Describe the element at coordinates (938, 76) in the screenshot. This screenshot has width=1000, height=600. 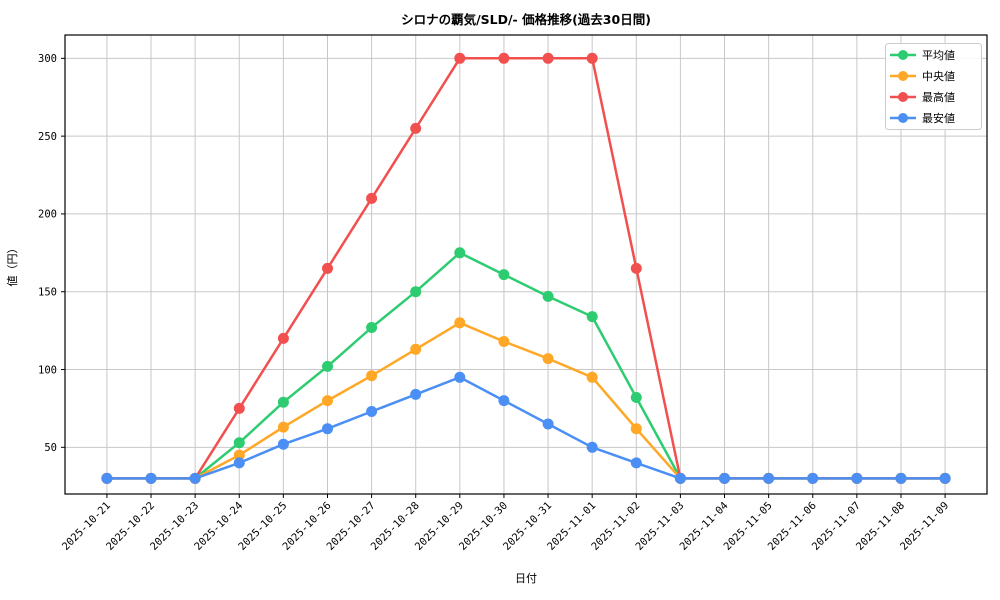
I see `legend-label: 中央値` at that location.